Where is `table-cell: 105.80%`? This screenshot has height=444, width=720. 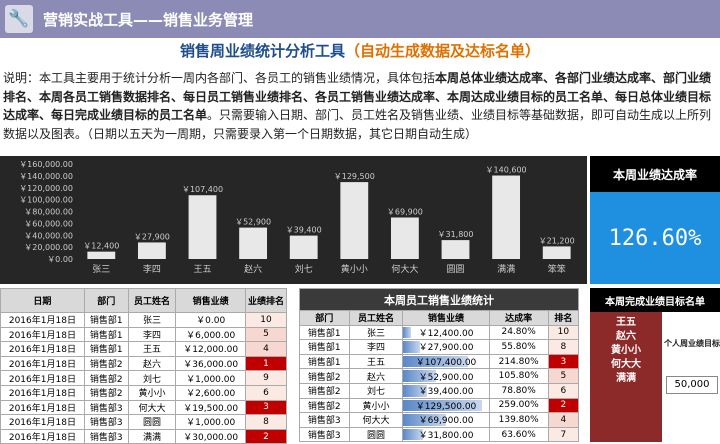 table-cell: 105.80% is located at coordinates (518, 376).